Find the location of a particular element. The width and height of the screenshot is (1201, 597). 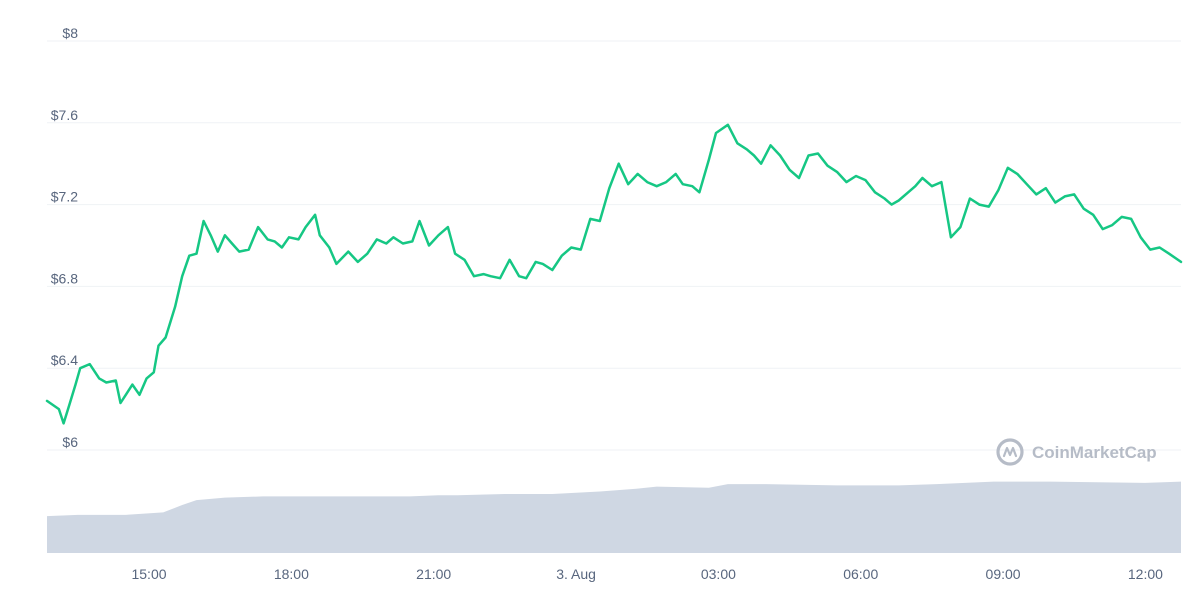

x-tick-label: 06:00 is located at coordinates (860, 574).